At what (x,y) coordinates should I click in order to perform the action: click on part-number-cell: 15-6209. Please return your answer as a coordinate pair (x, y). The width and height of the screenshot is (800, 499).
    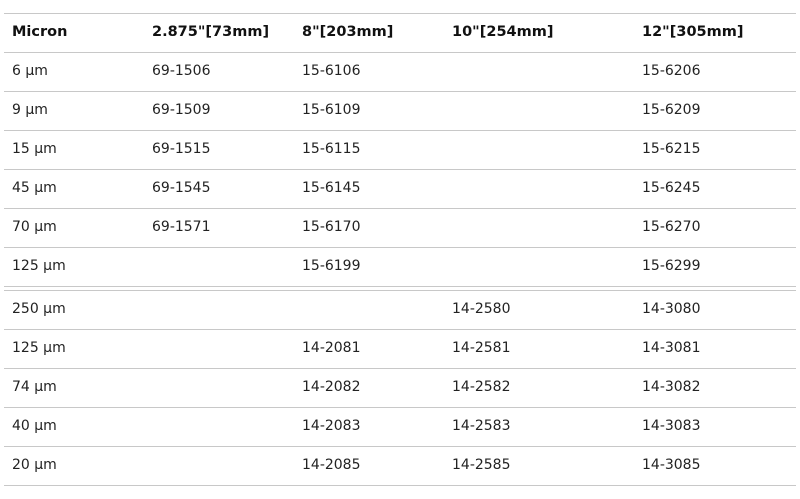
    Looking at the image, I should click on (671, 110).